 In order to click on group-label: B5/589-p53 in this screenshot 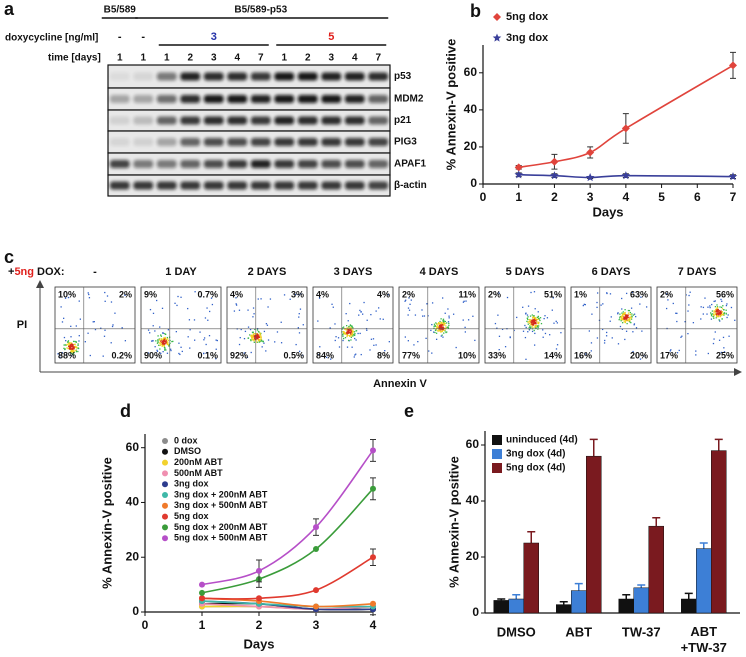, I will do `click(260, 10)`.